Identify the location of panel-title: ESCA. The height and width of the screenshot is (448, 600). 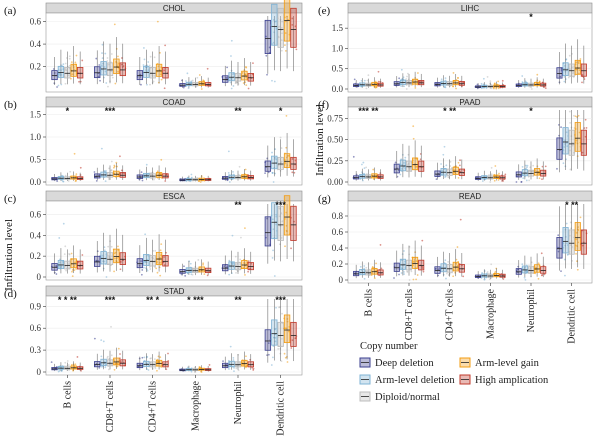
(174, 196).